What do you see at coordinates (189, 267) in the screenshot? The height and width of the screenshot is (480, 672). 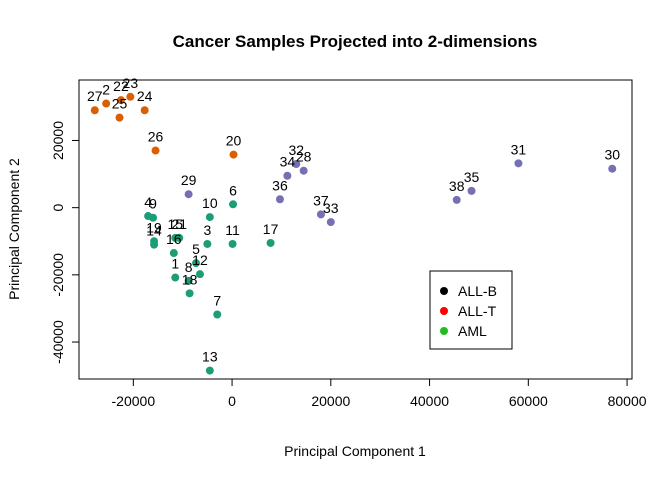 I see `point-label-8: 8` at bounding box center [189, 267].